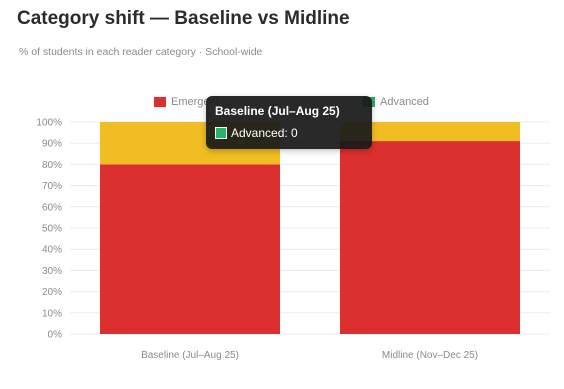 This screenshot has width=564, height=389. I want to click on y-tick-label: 30%, so click(52, 271).